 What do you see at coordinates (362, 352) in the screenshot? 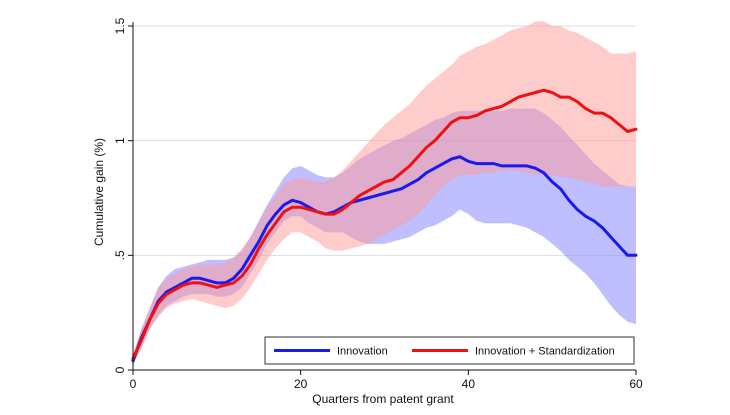
I see `legend-label-innovation: Innovation` at bounding box center [362, 352].